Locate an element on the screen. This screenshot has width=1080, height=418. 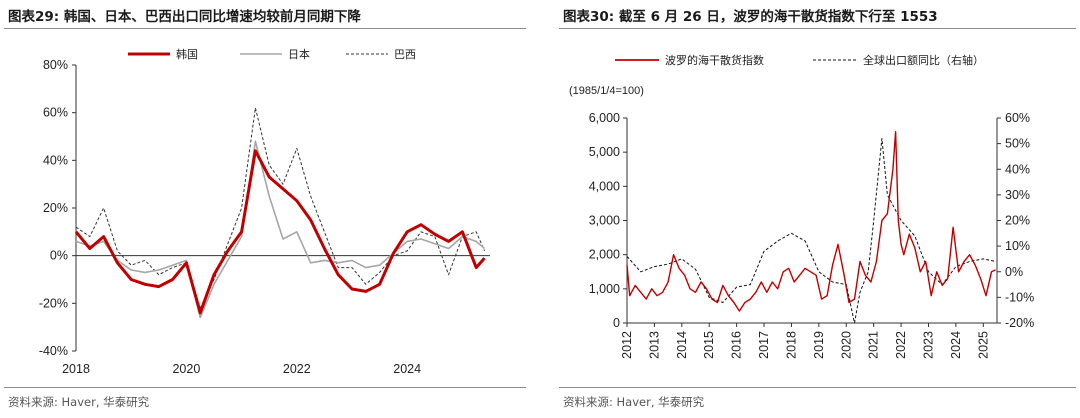
y2-tick-label: 40% is located at coordinates (1017, 169).